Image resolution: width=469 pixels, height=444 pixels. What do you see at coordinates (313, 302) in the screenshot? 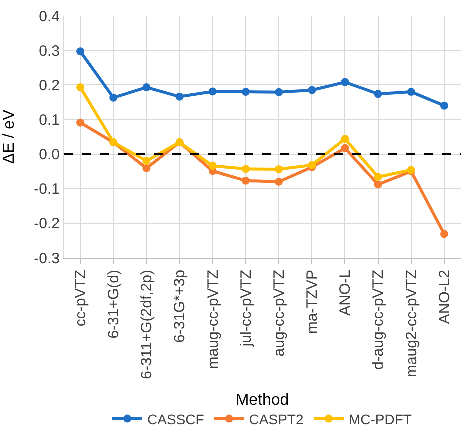
I see `x-tick-label: ma-TZVP` at bounding box center [313, 302].